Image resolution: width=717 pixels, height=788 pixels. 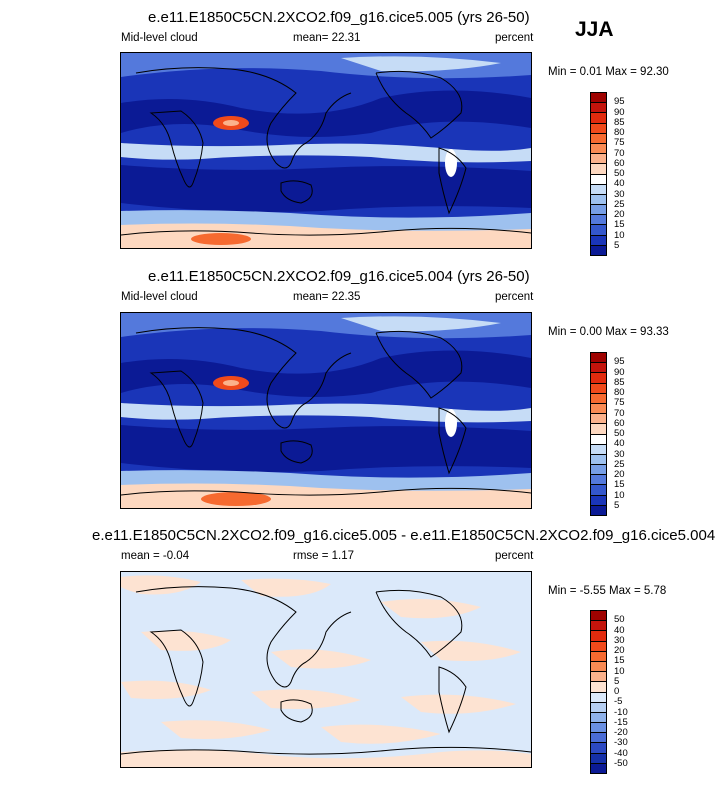 What do you see at coordinates (619, 403) in the screenshot?
I see `colorbar-tick-label: 75` at bounding box center [619, 403].